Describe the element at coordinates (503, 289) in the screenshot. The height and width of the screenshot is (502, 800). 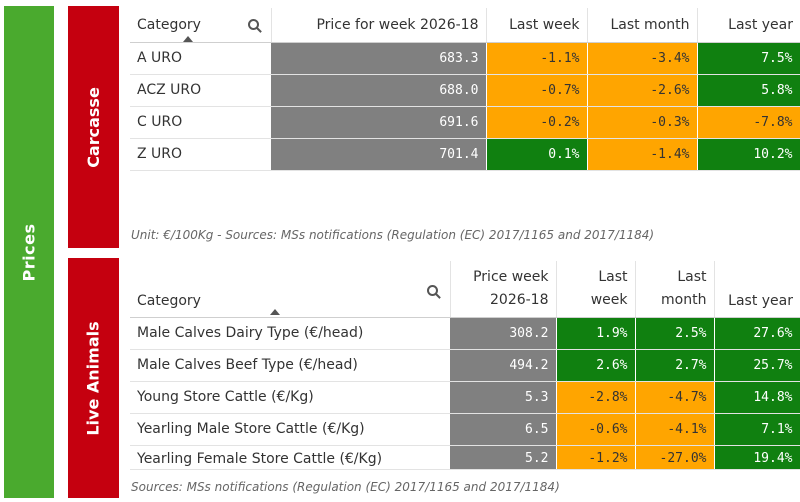
I see `live-price-header: Price week 2026-18` at that location.